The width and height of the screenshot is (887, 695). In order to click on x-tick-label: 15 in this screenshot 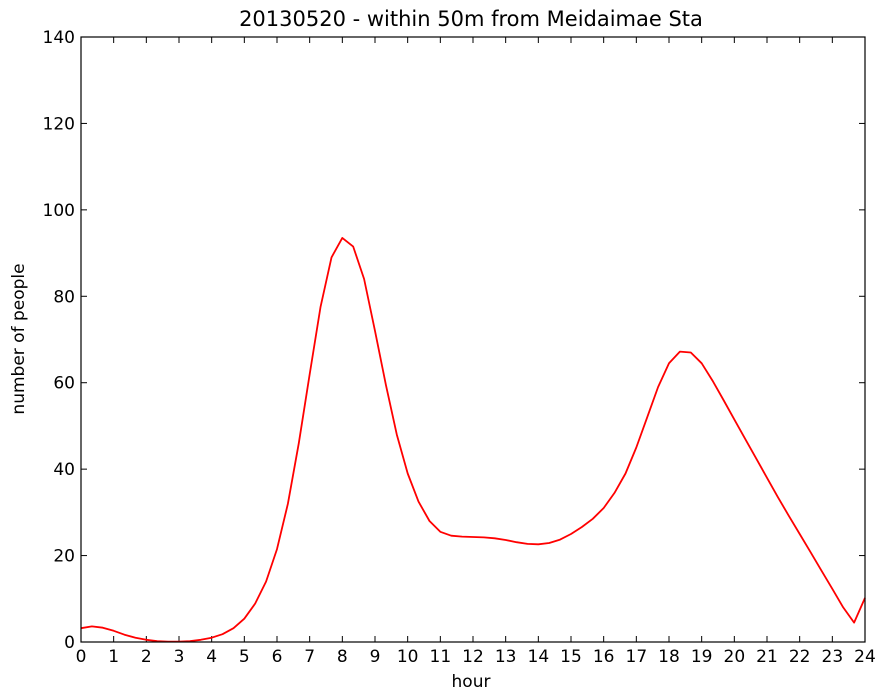, I will do `click(571, 657)`.